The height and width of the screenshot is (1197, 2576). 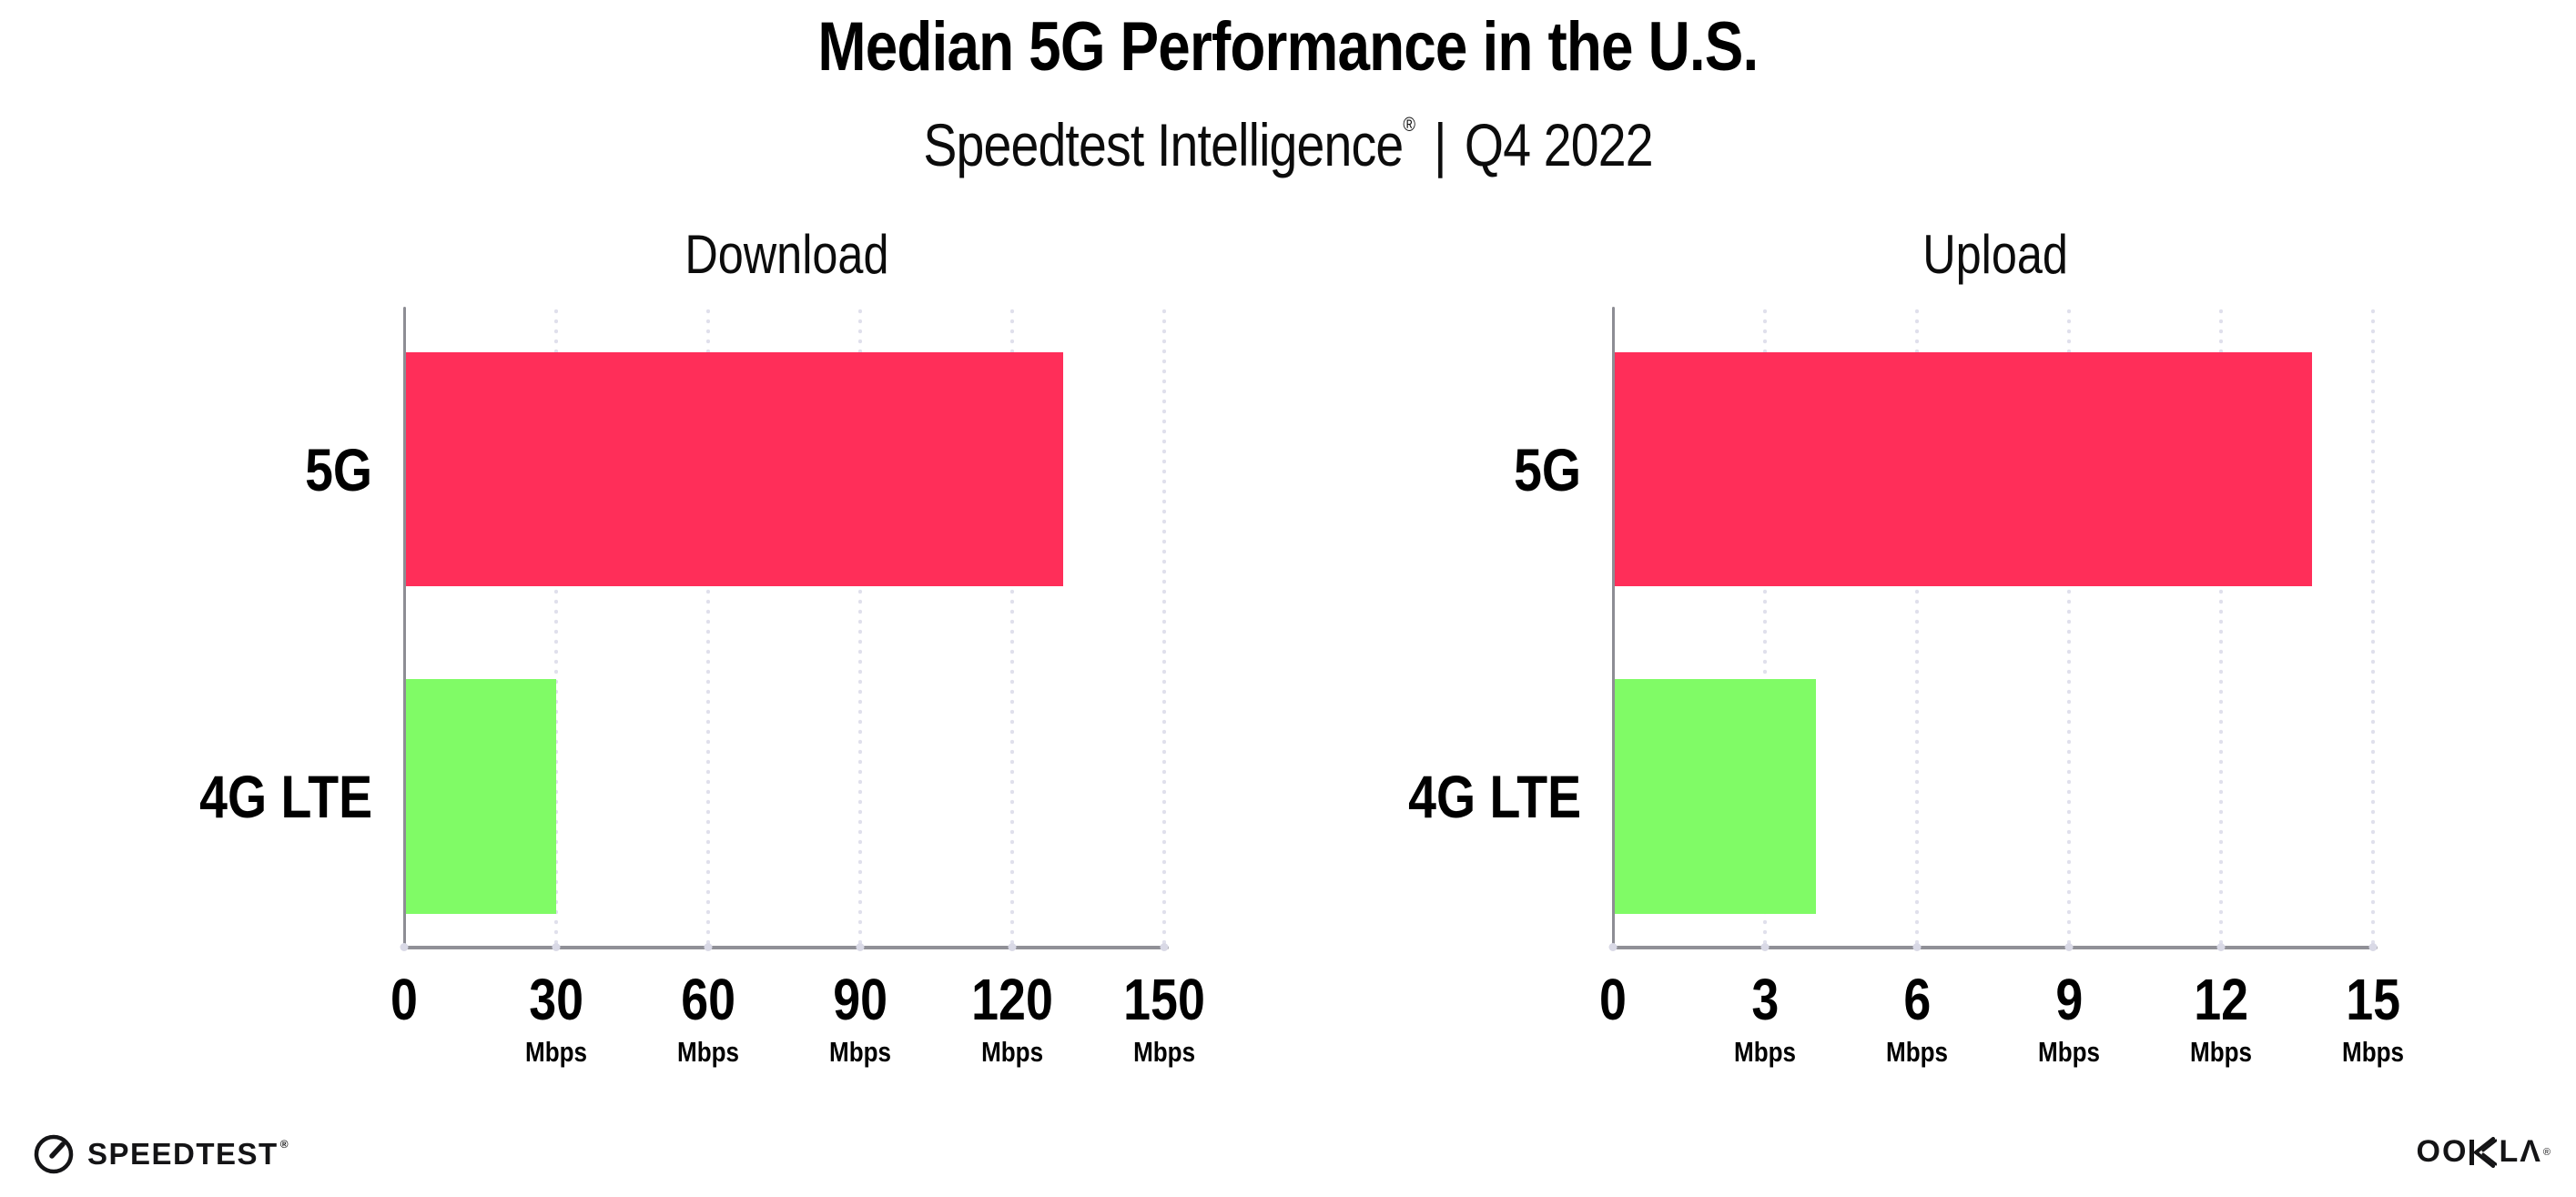 What do you see at coordinates (2442, 1151) in the screenshot?
I see `ookla-wordmark-left: OO` at bounding box center [2442, 1151].